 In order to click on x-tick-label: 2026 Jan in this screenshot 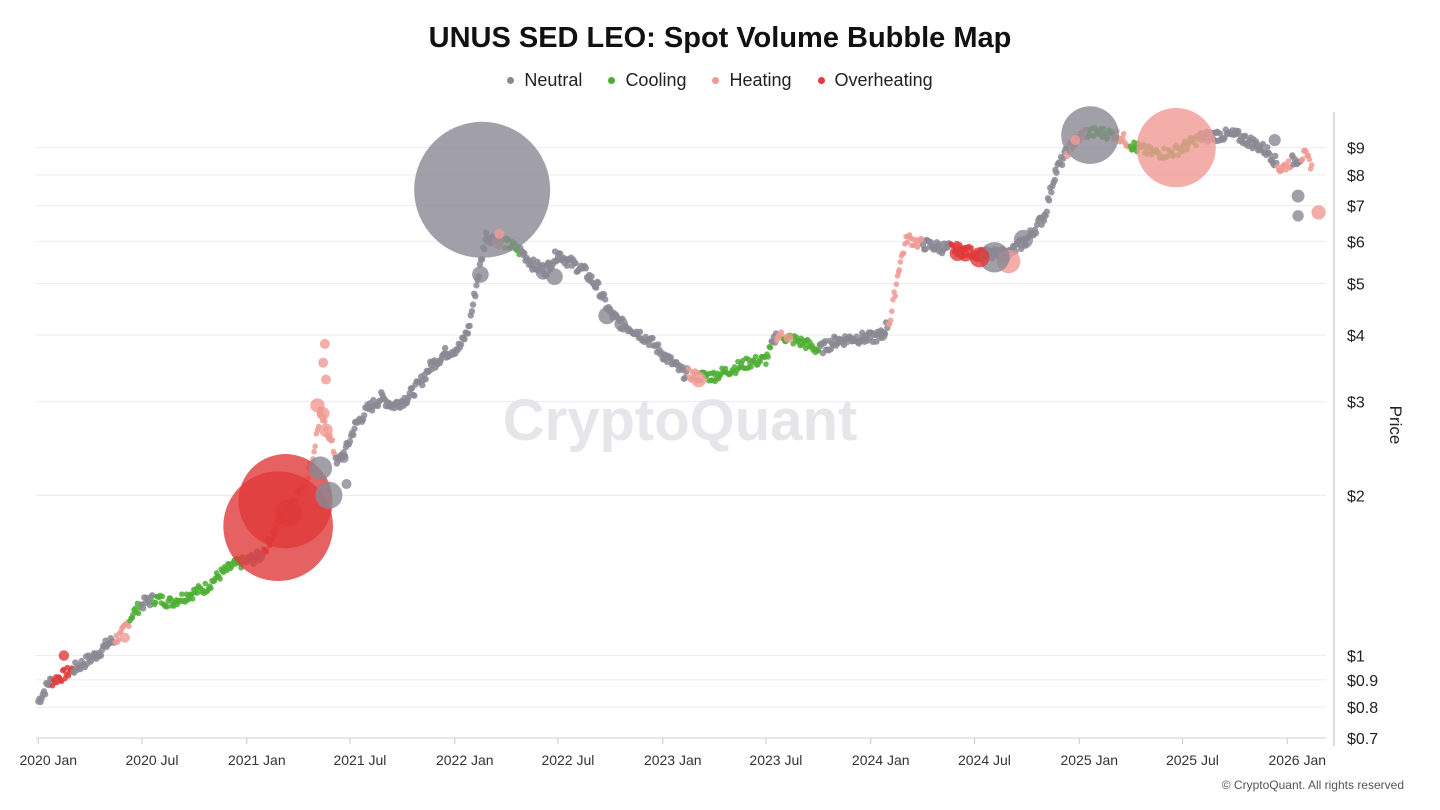, I will do `click(1297, 760)`.